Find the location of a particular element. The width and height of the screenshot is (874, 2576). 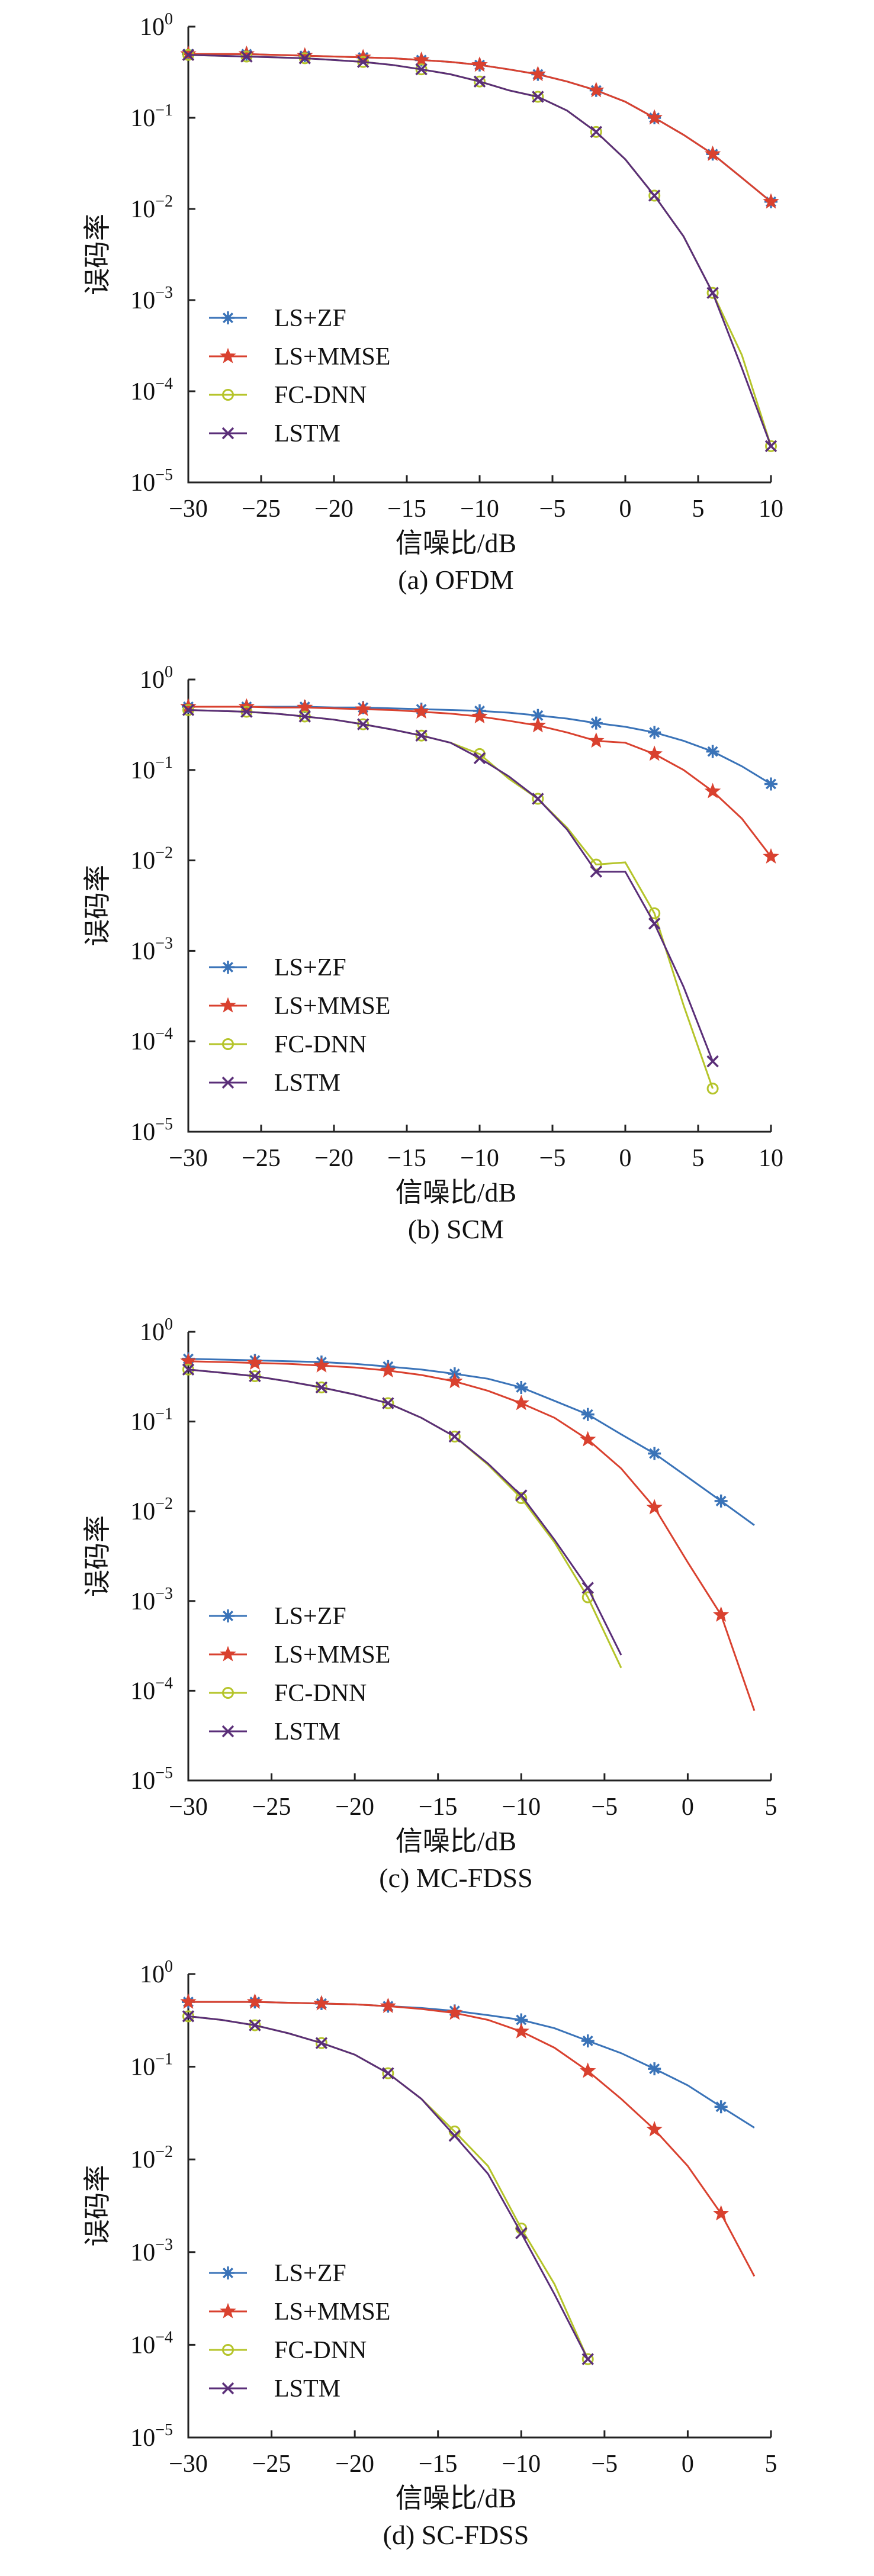

panel-caption: (c) MC-FDSS is located at coordinates (455, 1878).